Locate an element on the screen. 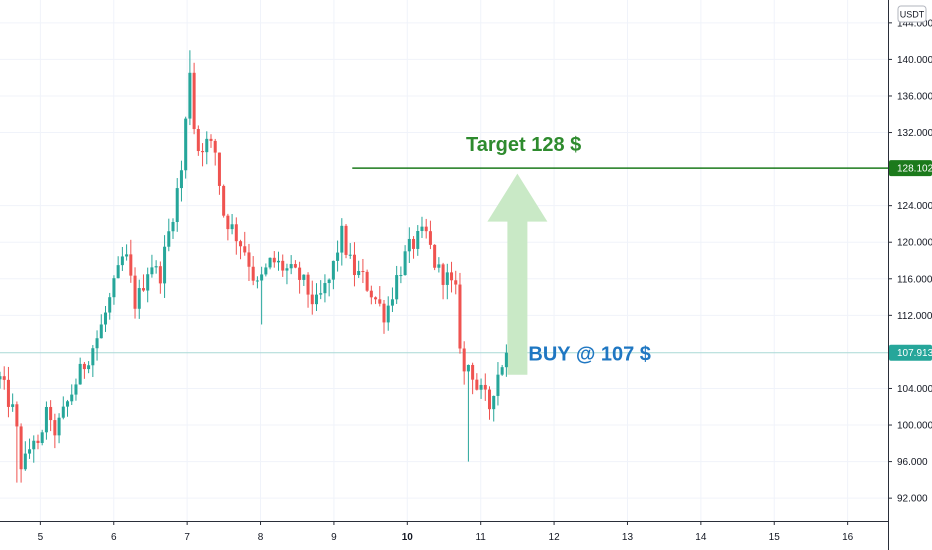 The image size is (932, 550). currency-badge is located at coordinates (912, 14).